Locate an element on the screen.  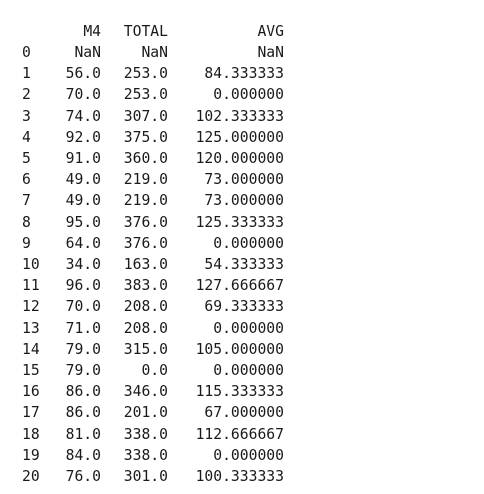
row-index: 2 is located at coordinates (26, 95).